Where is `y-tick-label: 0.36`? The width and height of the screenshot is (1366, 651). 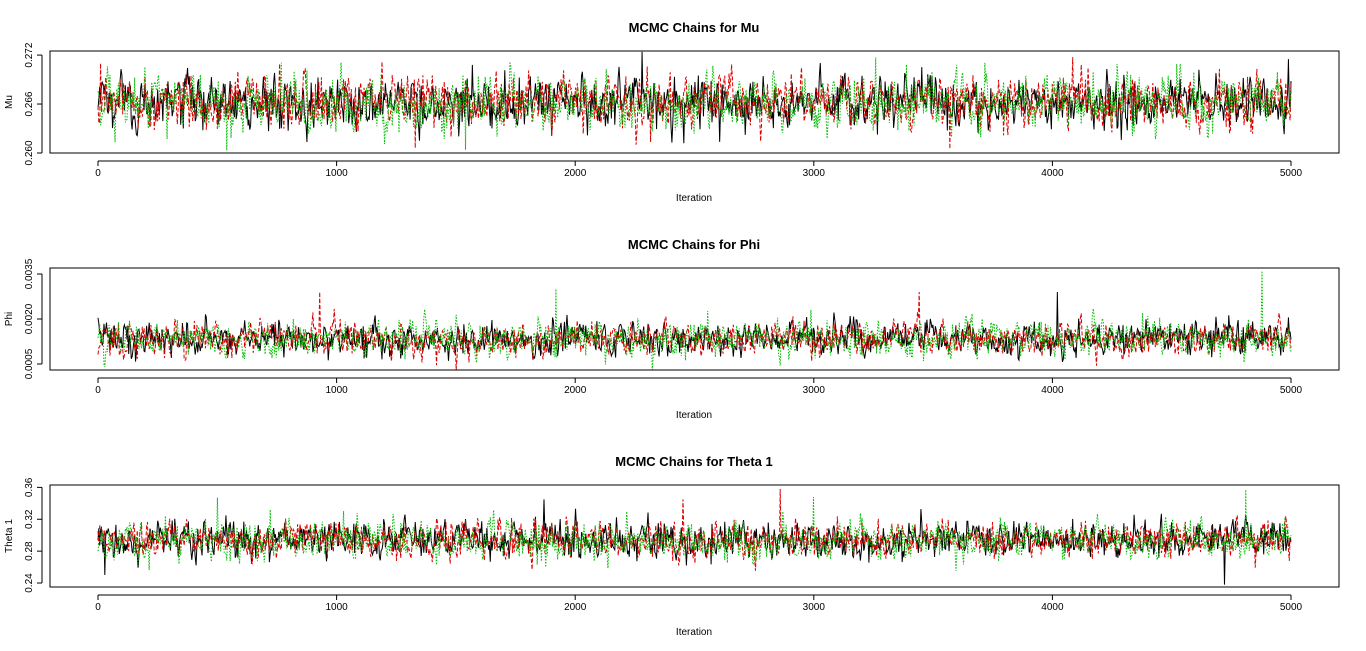
y-tick-label: 0.36 is located at coordinates (29, 487).